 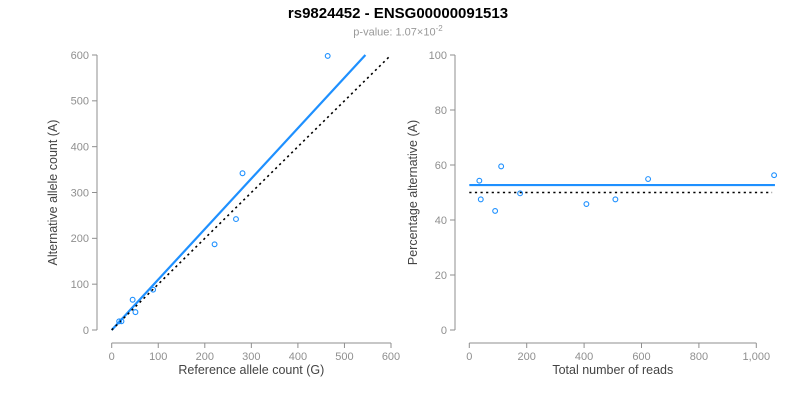 I want to click on y-tick-label: 80, so click(x=441, y=111).